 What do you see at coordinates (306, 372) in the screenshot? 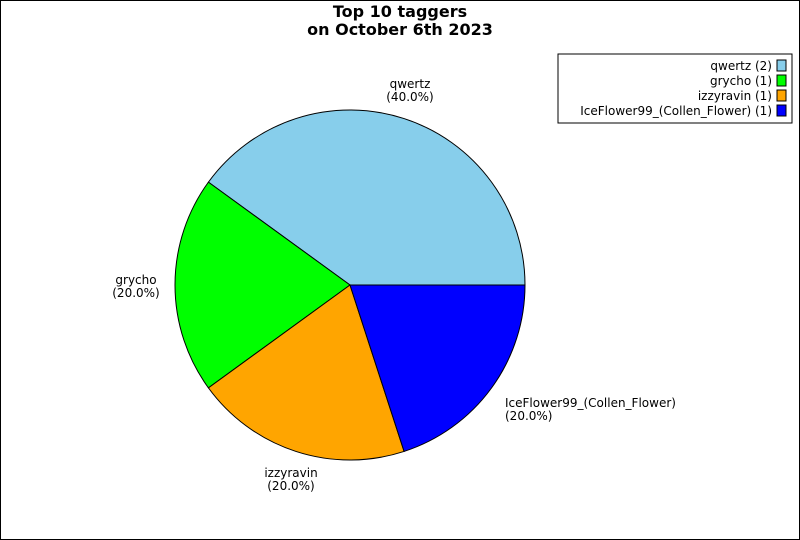
I see `pie-slice-izzyravin` at bounding box center [306, 372].